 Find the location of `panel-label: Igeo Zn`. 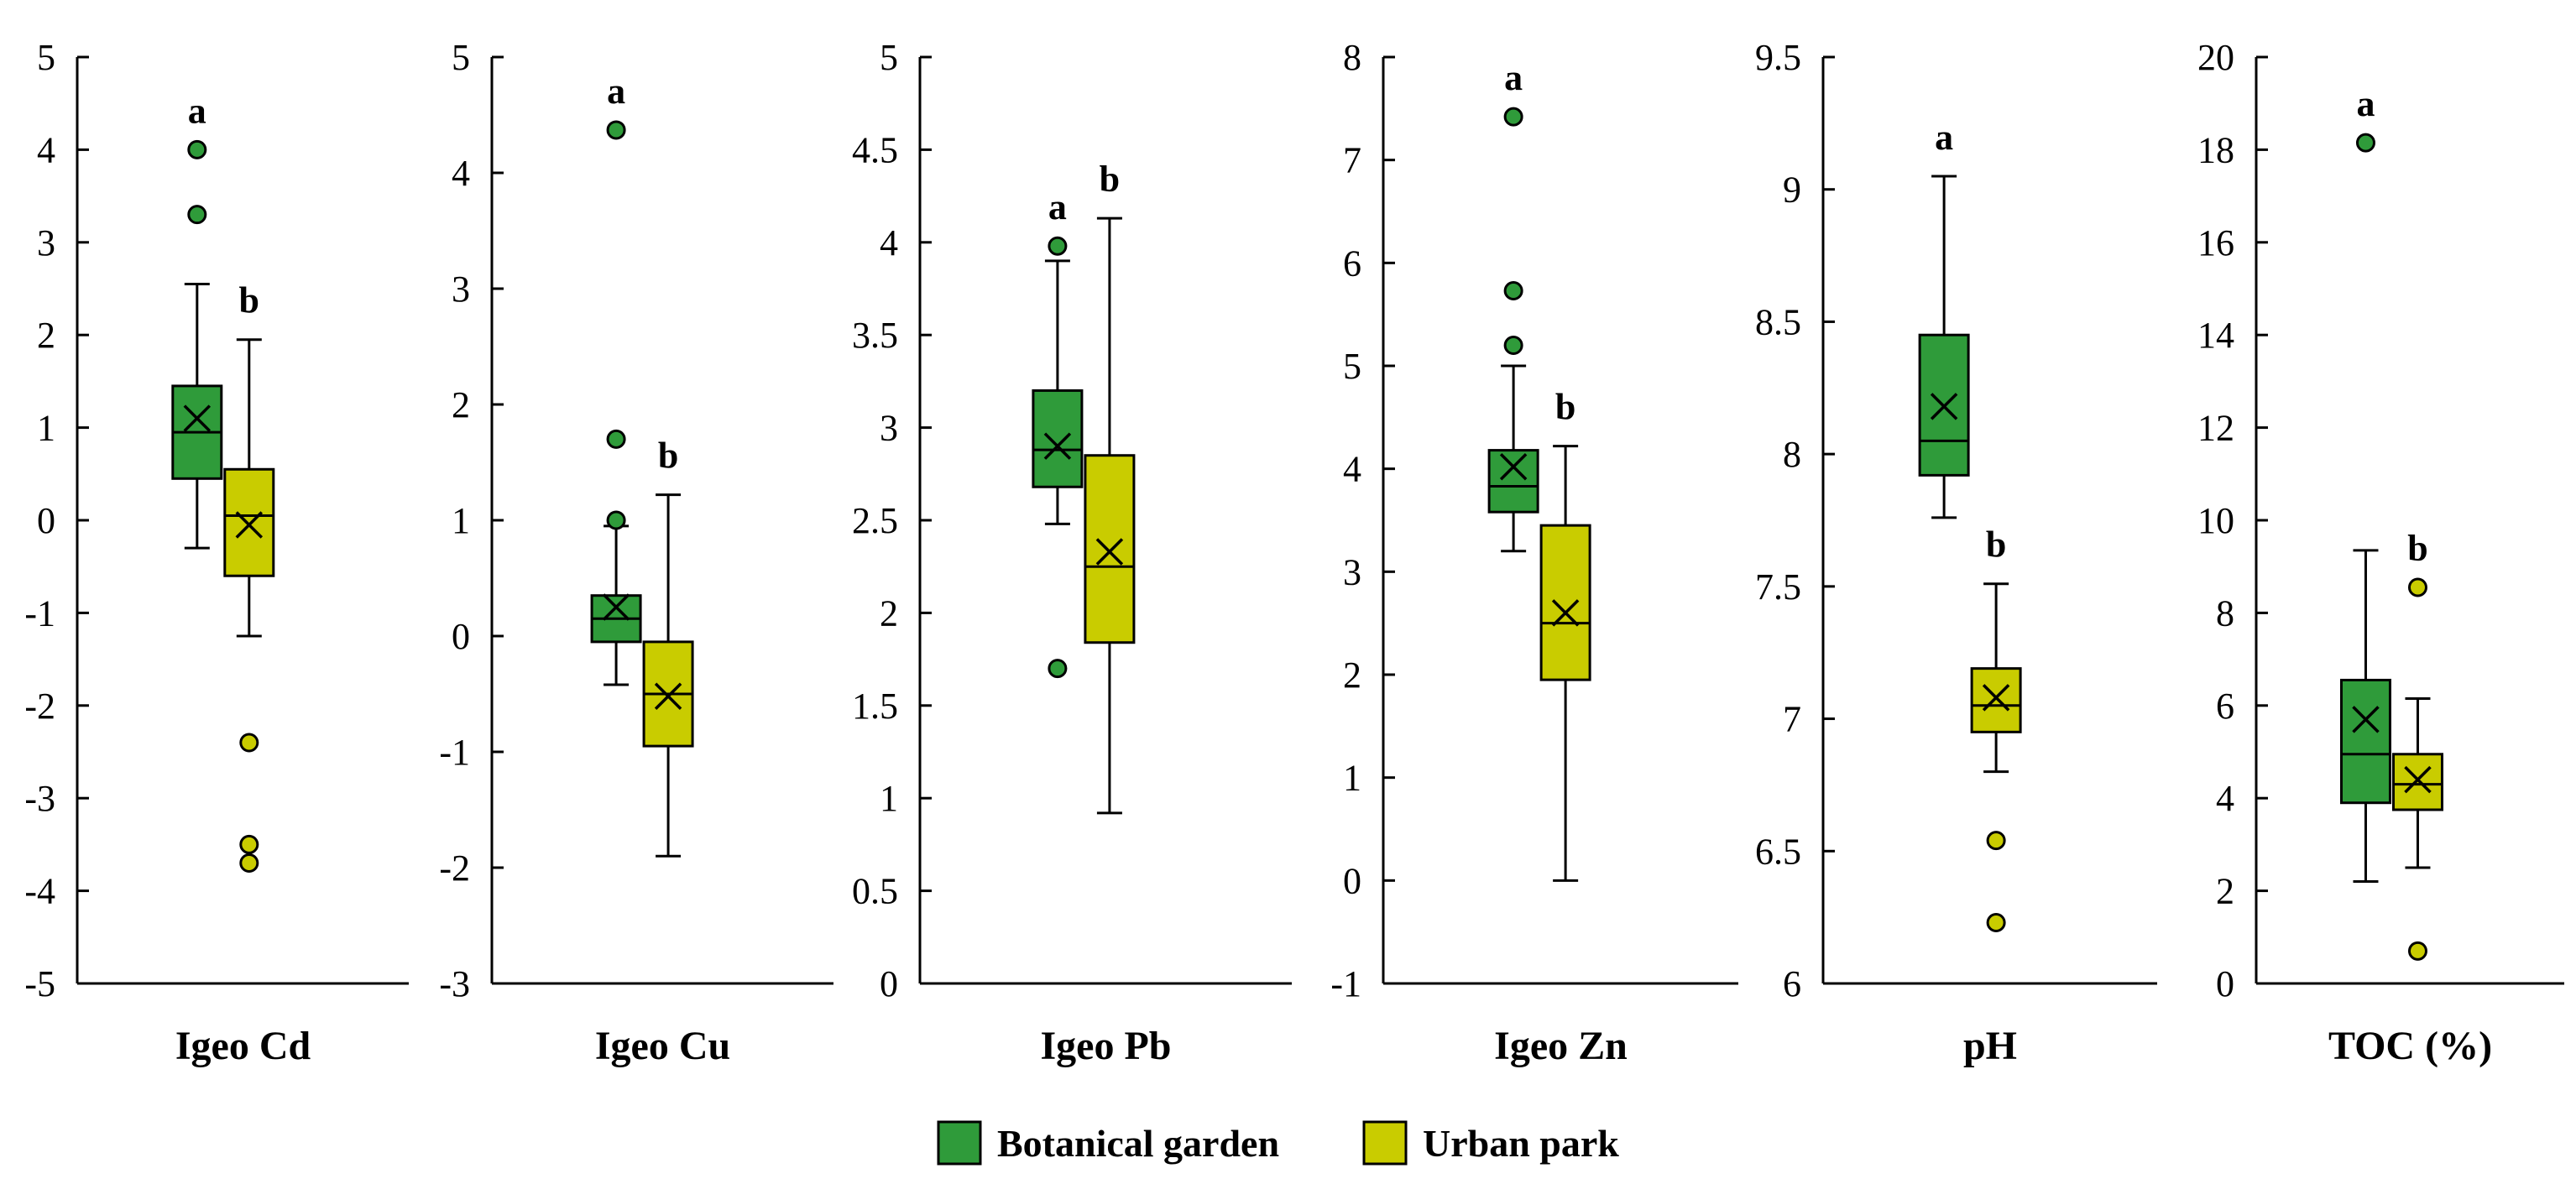

panel-label: Igeo Zn is located at coordinates (1561, 1046).